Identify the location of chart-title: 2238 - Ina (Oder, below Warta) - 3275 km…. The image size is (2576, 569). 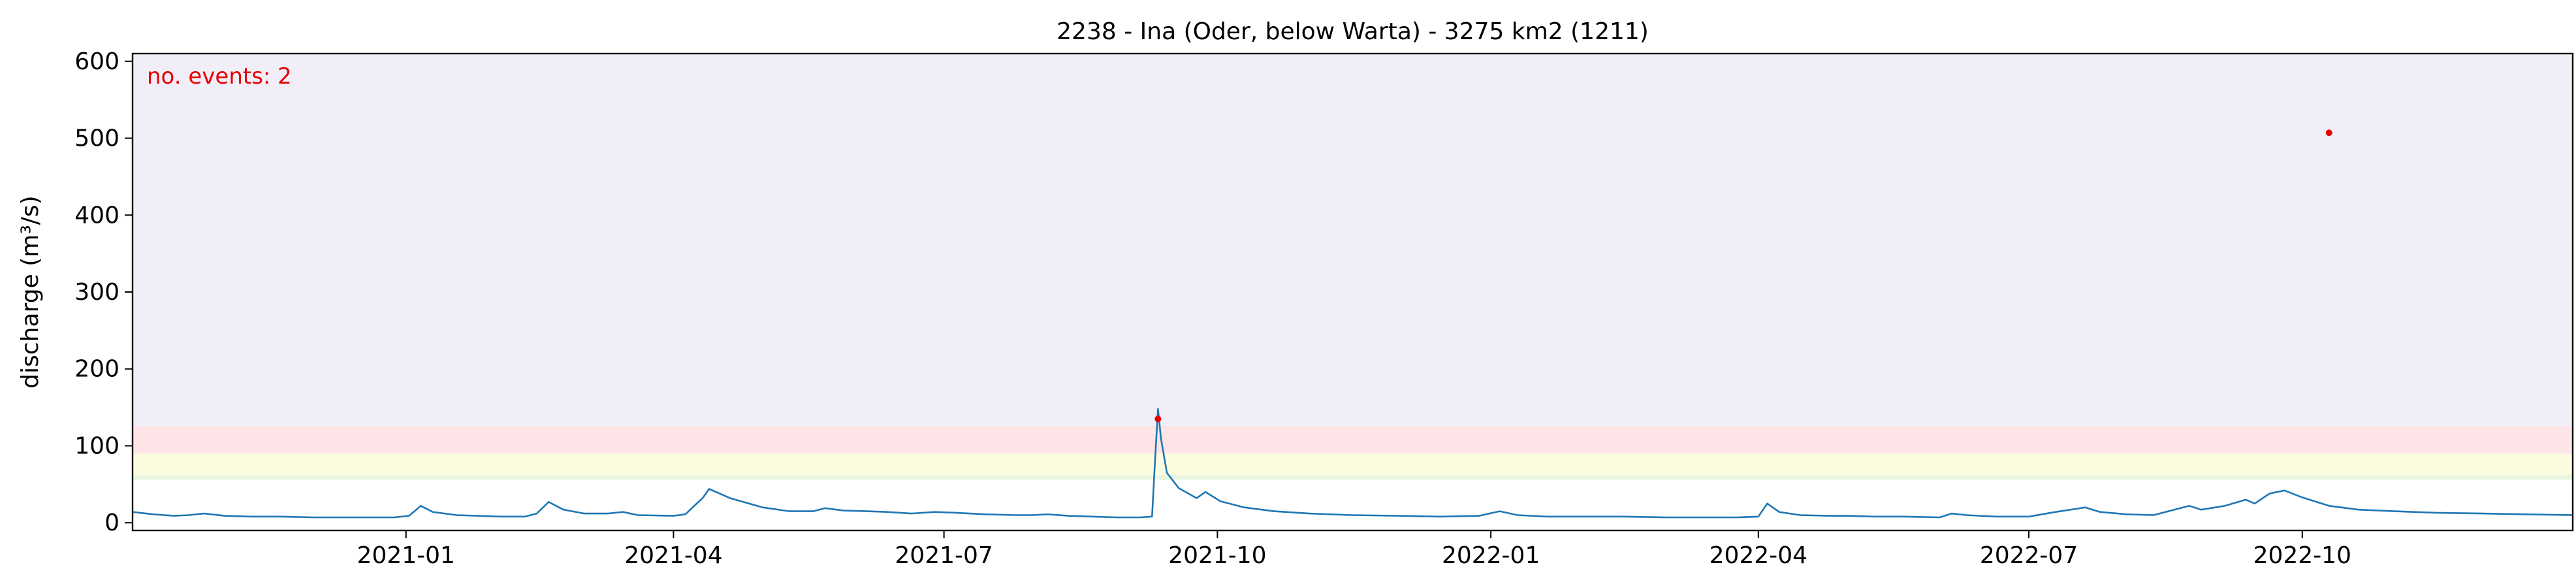
(1353, 31).